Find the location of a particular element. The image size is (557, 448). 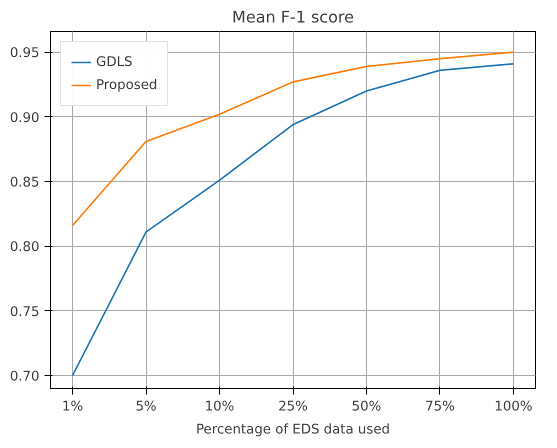

y-tick-label: 0.70 is located at coordinates (25, 377).